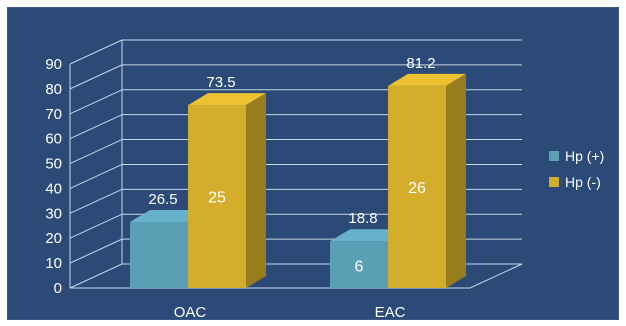  What do you see at coordinates (53, 114) in the screenshot?
I see `y-tick-label: 70` at bounding box center [53, 114].